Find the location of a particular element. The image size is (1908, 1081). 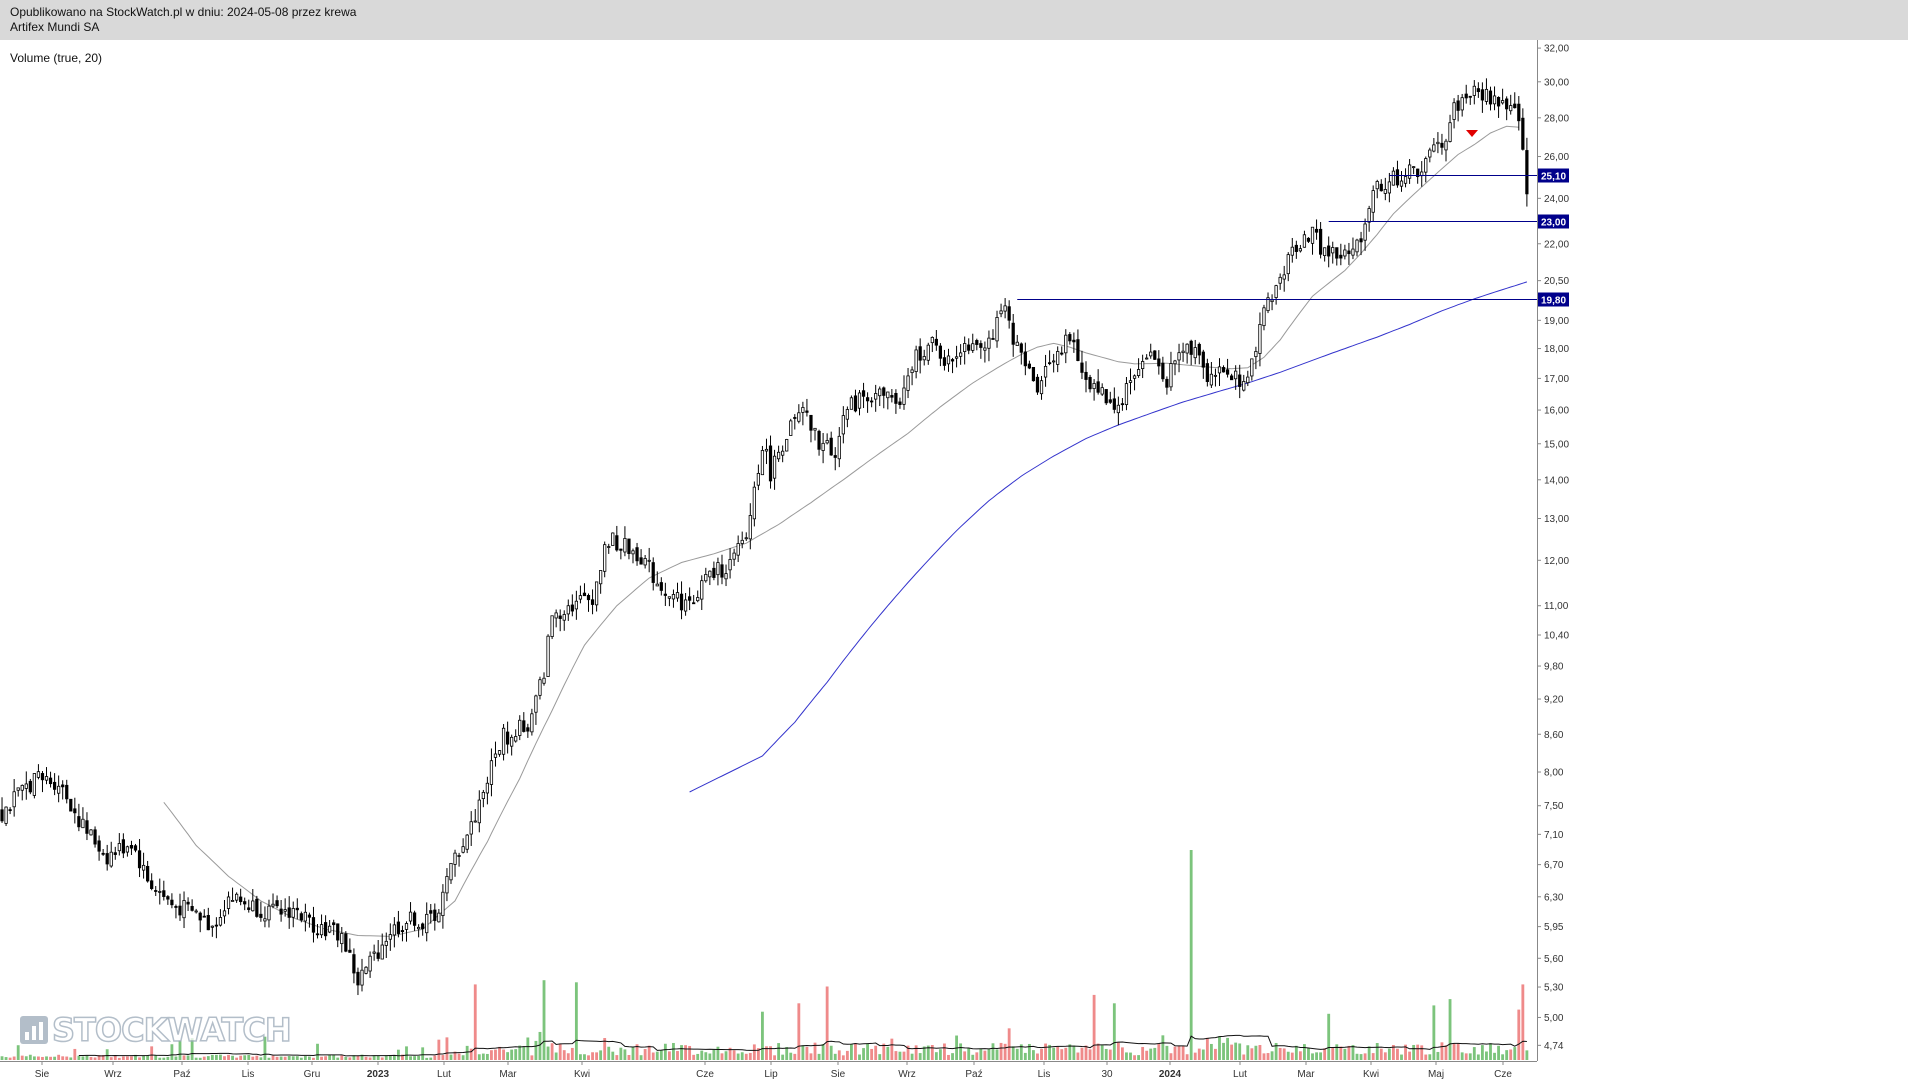

price-tick-label: 4,74 is located at coordinates (1554, 1046).